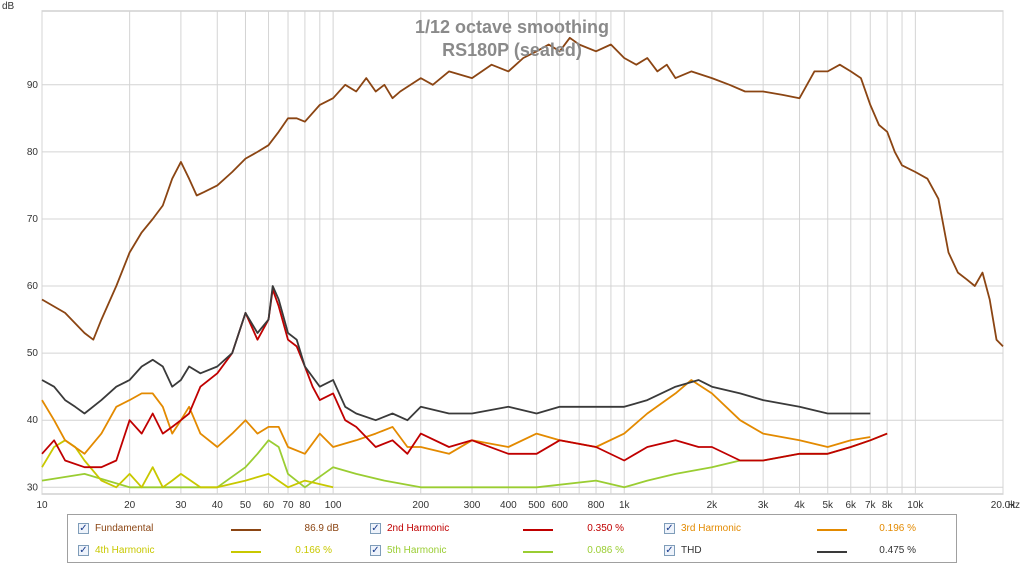 The height and width of the screenshot is (566, 1024). I want to click on y-tick-label: 40, so click(33, 420).